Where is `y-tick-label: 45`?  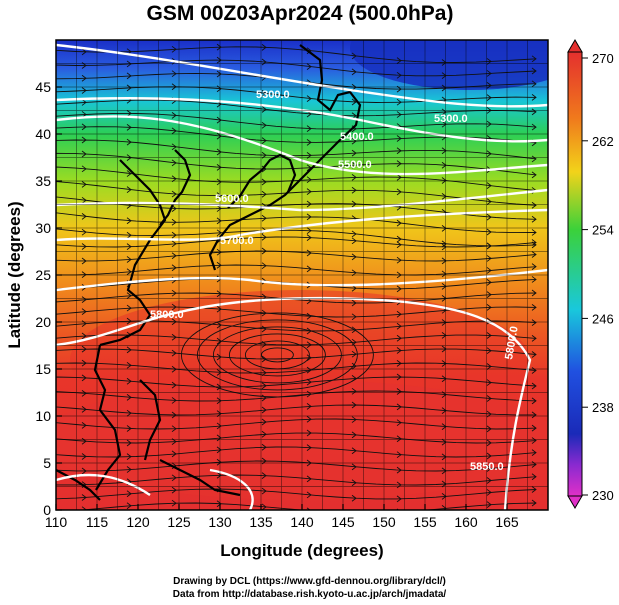
y-tick-label: 45 is located at coordinates (43, 87).